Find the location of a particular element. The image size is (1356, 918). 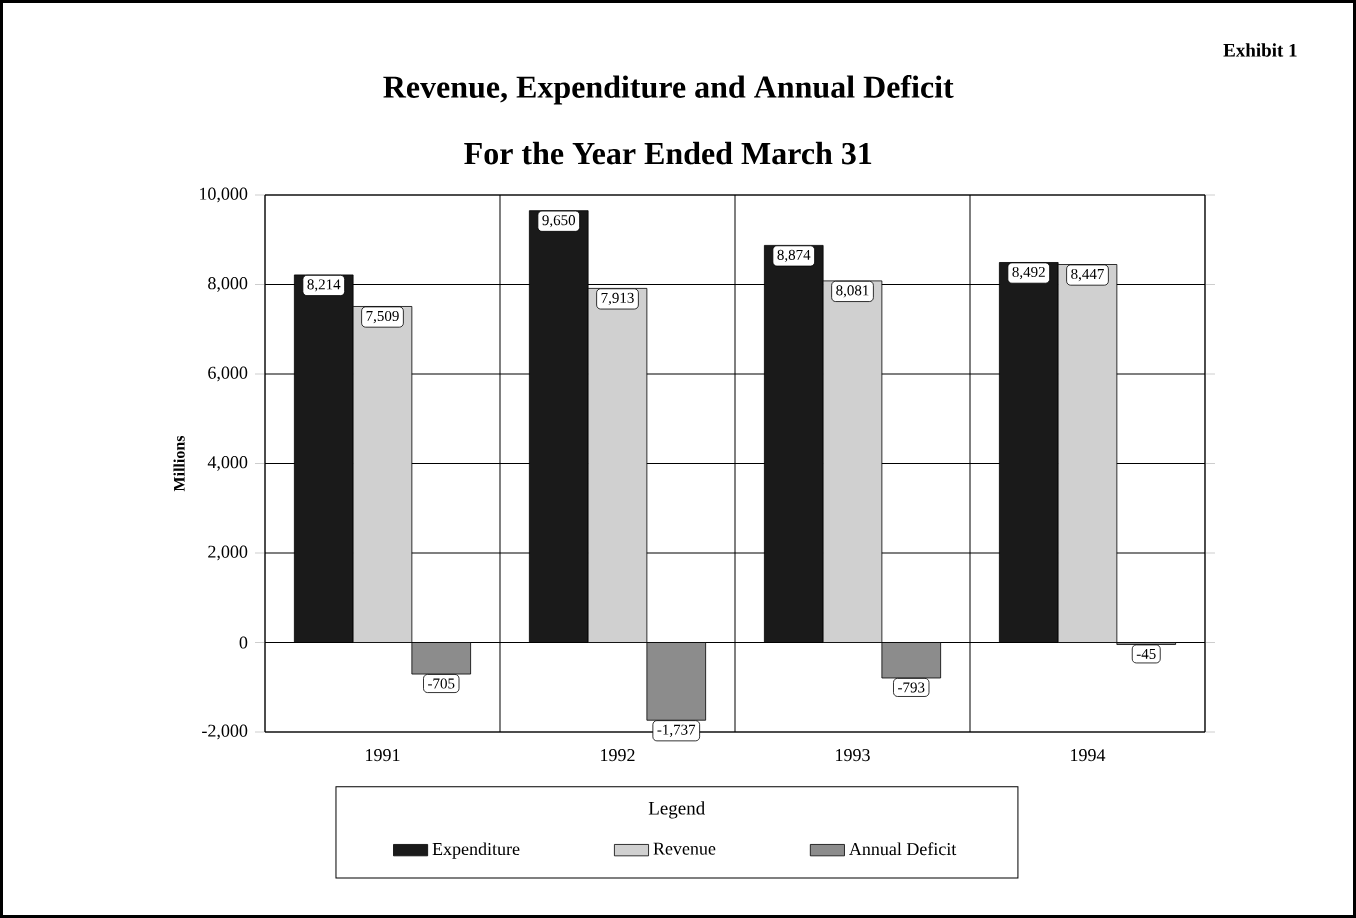

data-label: 8,874 is located at coordinates (794, 256).